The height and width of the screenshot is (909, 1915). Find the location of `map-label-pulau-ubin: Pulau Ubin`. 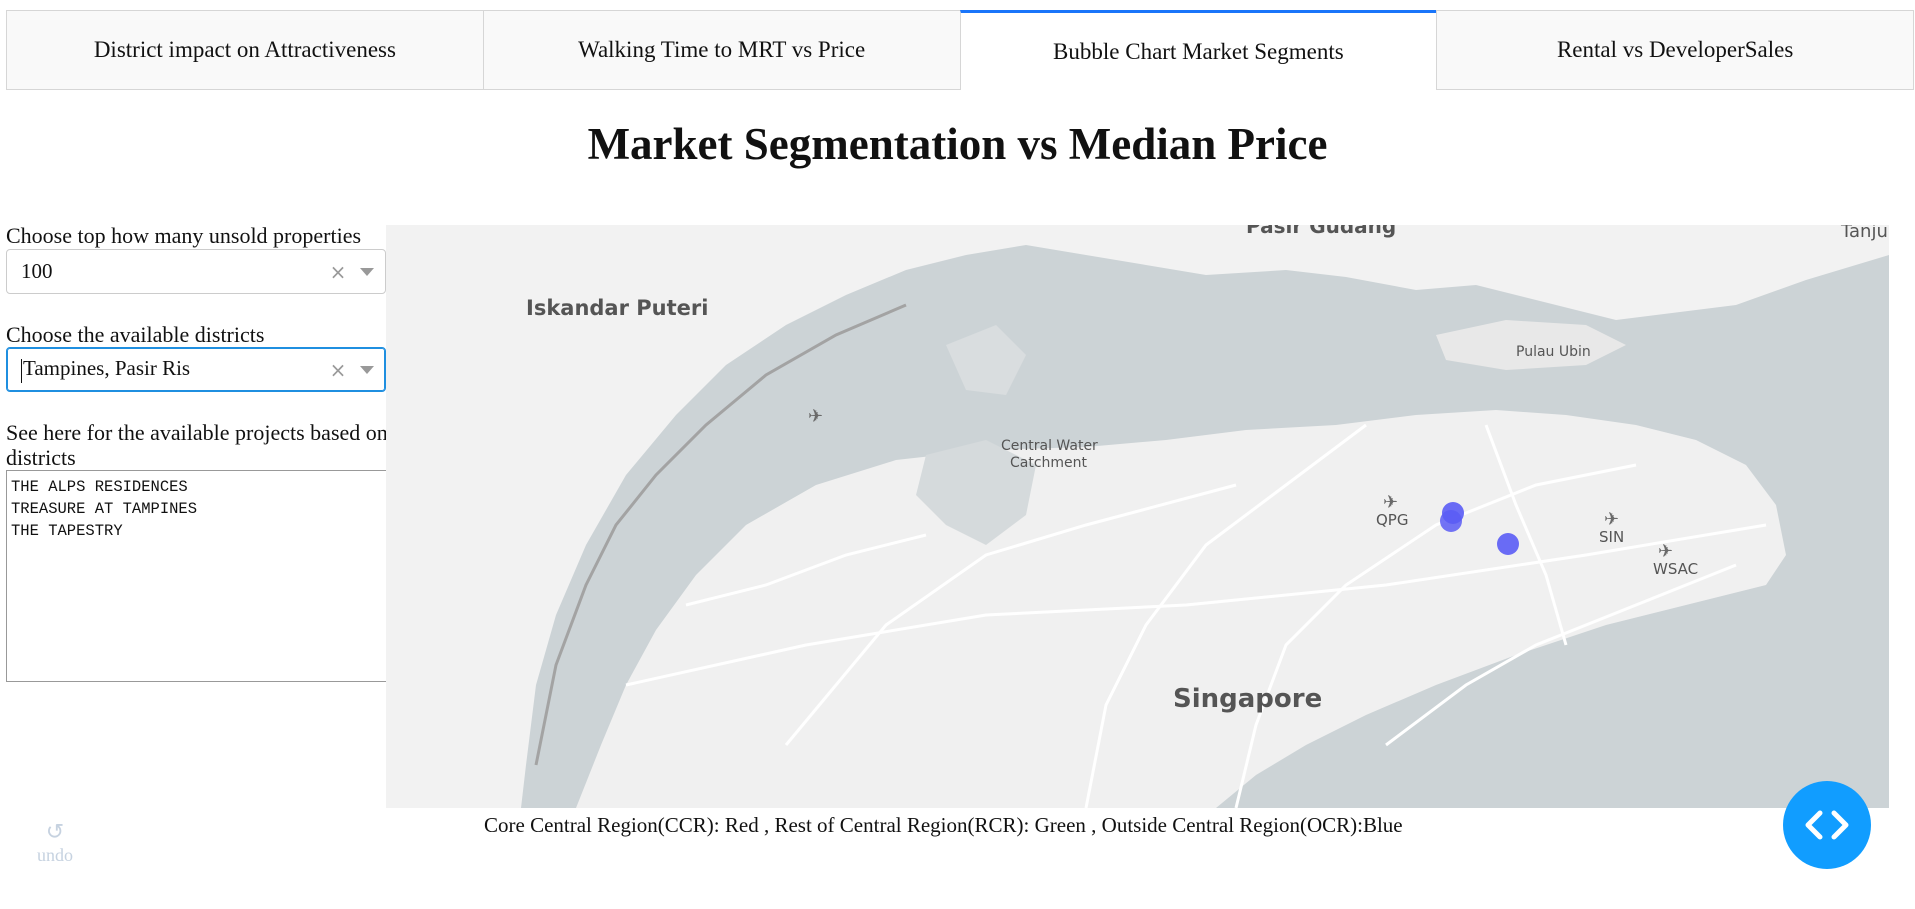

map-label-pulau-ubin: Pulau Ubin is located at coordinates (1553, 352).